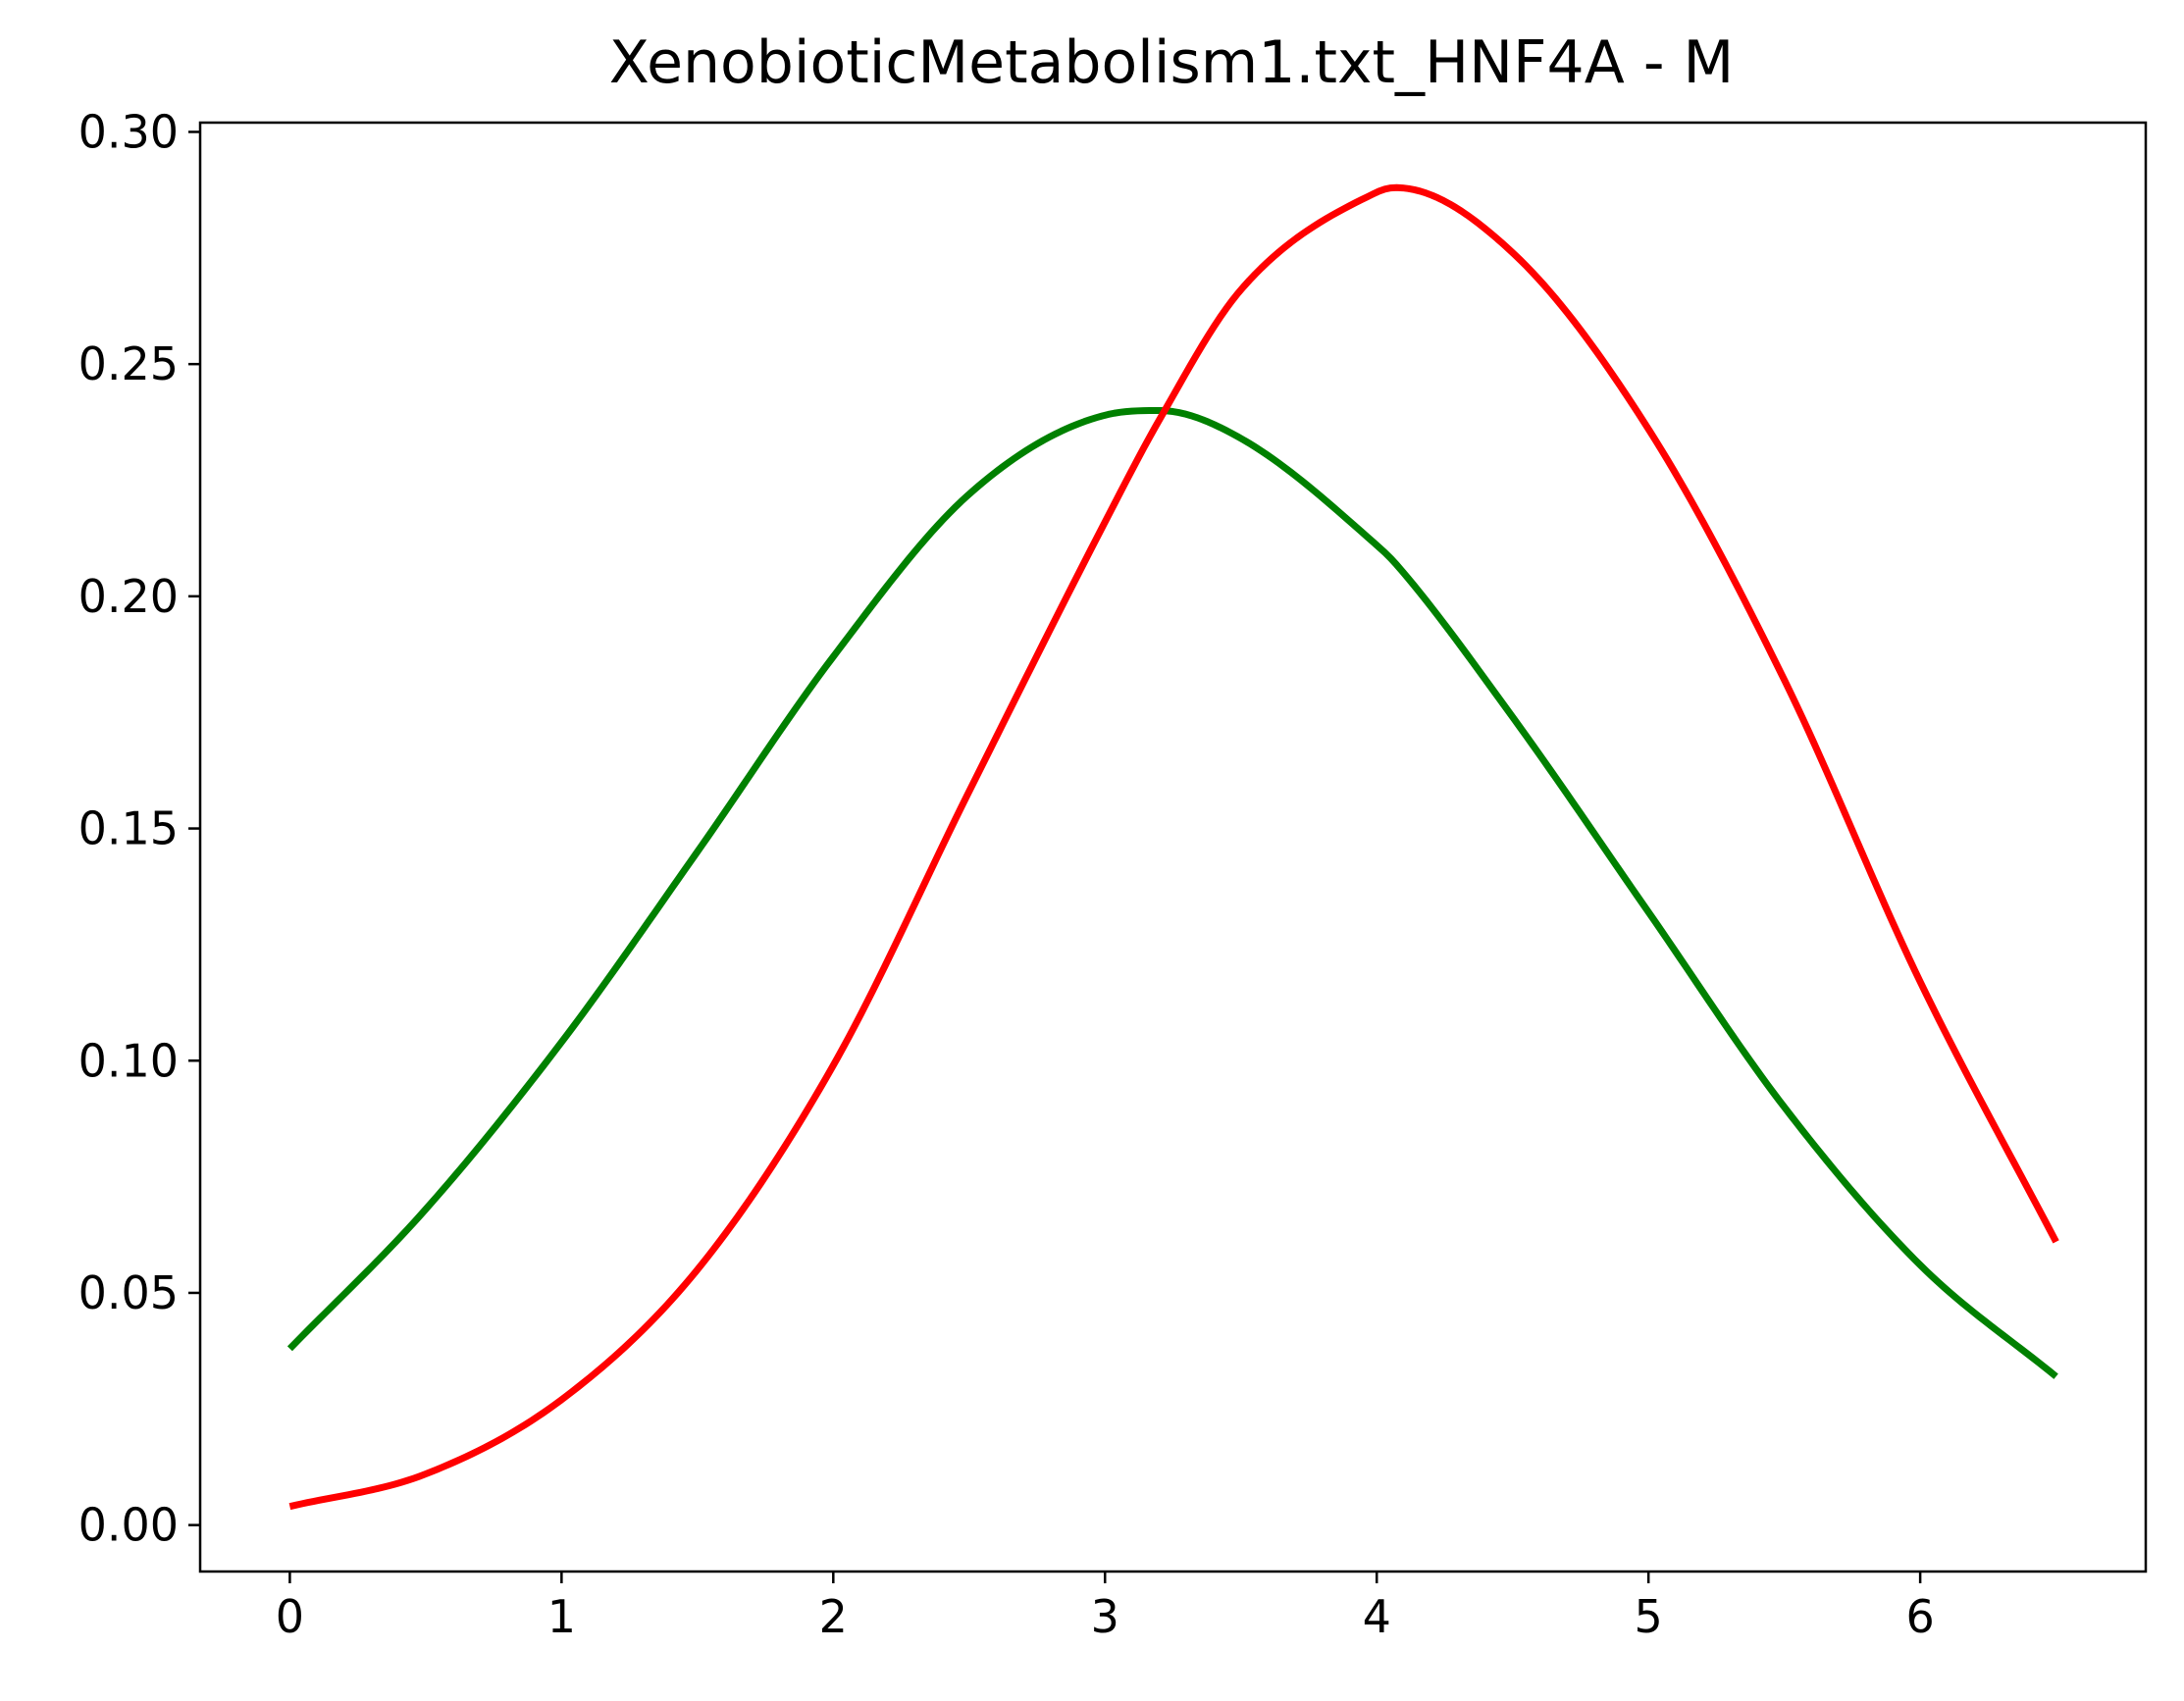 The height and width of the screenshot is (1701, 2184). What do you see at coordinates (290, 1617) in the screenshot?
I see `x-tick-label: 0` at bounding box center [290, 1617].